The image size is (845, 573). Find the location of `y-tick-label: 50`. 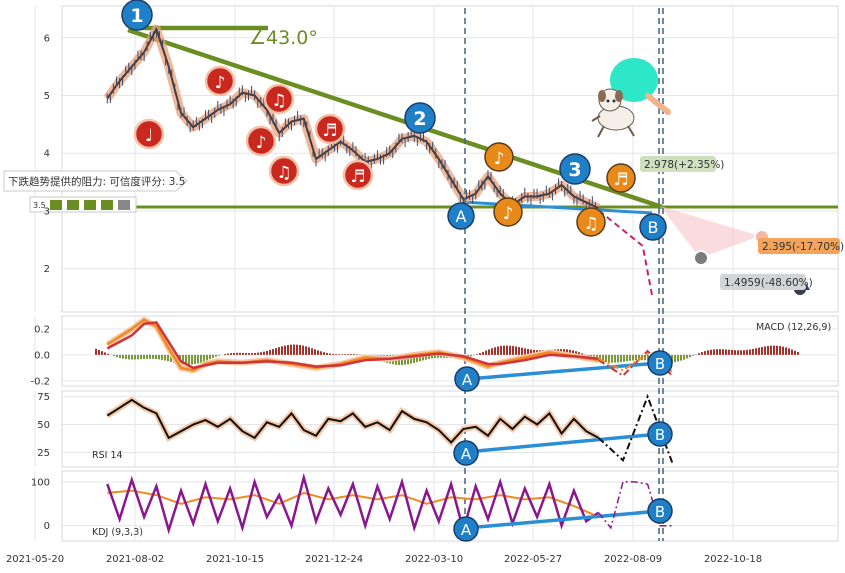

y-tick-label: 50 is located at coordinates (43, 425).